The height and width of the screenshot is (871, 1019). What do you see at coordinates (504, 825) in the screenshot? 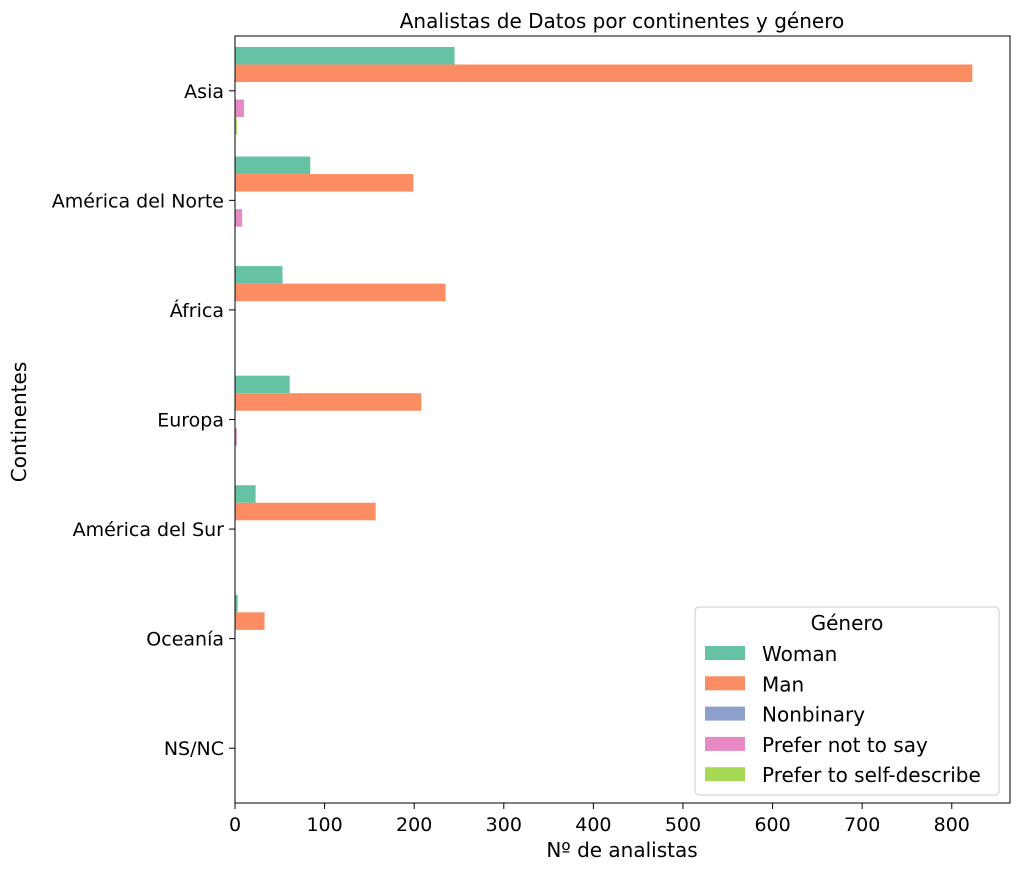
I see `x-tick-label: 300` at bounding box center [504, 825].